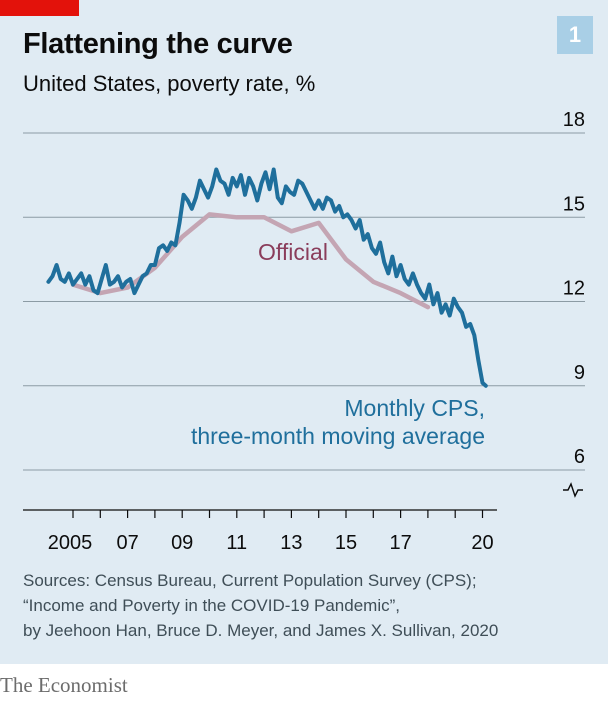 This screenshot has height=701, width=608. I want to click on x-tick-label: 2005, so click(70, 543).